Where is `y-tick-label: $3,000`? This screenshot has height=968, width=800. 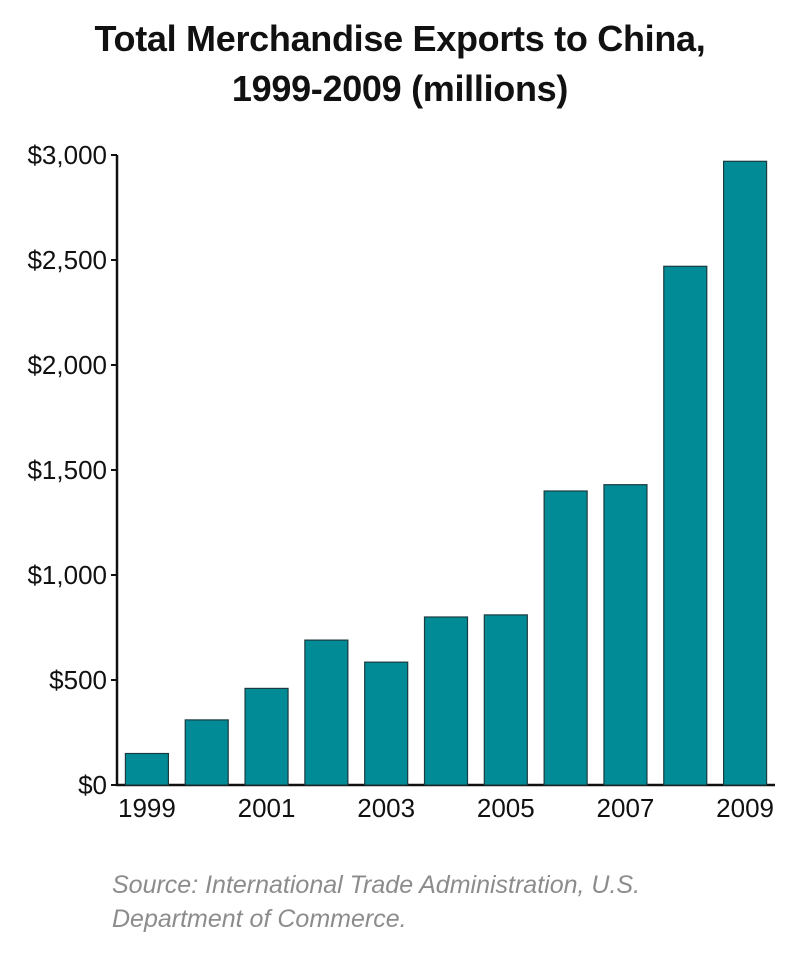
y-tick-label: $3,000 is located at coordinates (67, 155).